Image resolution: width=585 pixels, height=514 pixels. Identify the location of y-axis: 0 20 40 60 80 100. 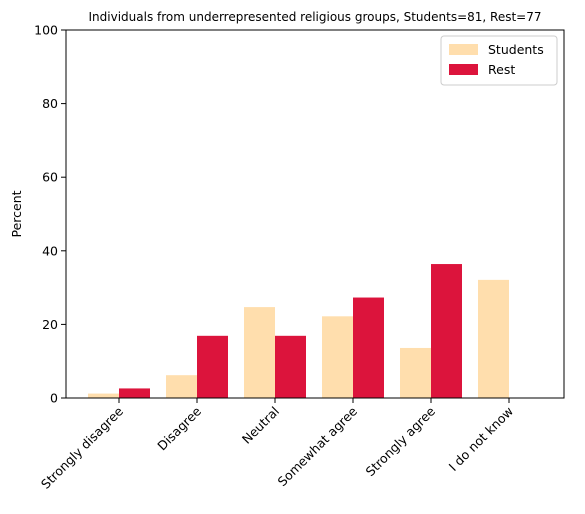
(50, 214).